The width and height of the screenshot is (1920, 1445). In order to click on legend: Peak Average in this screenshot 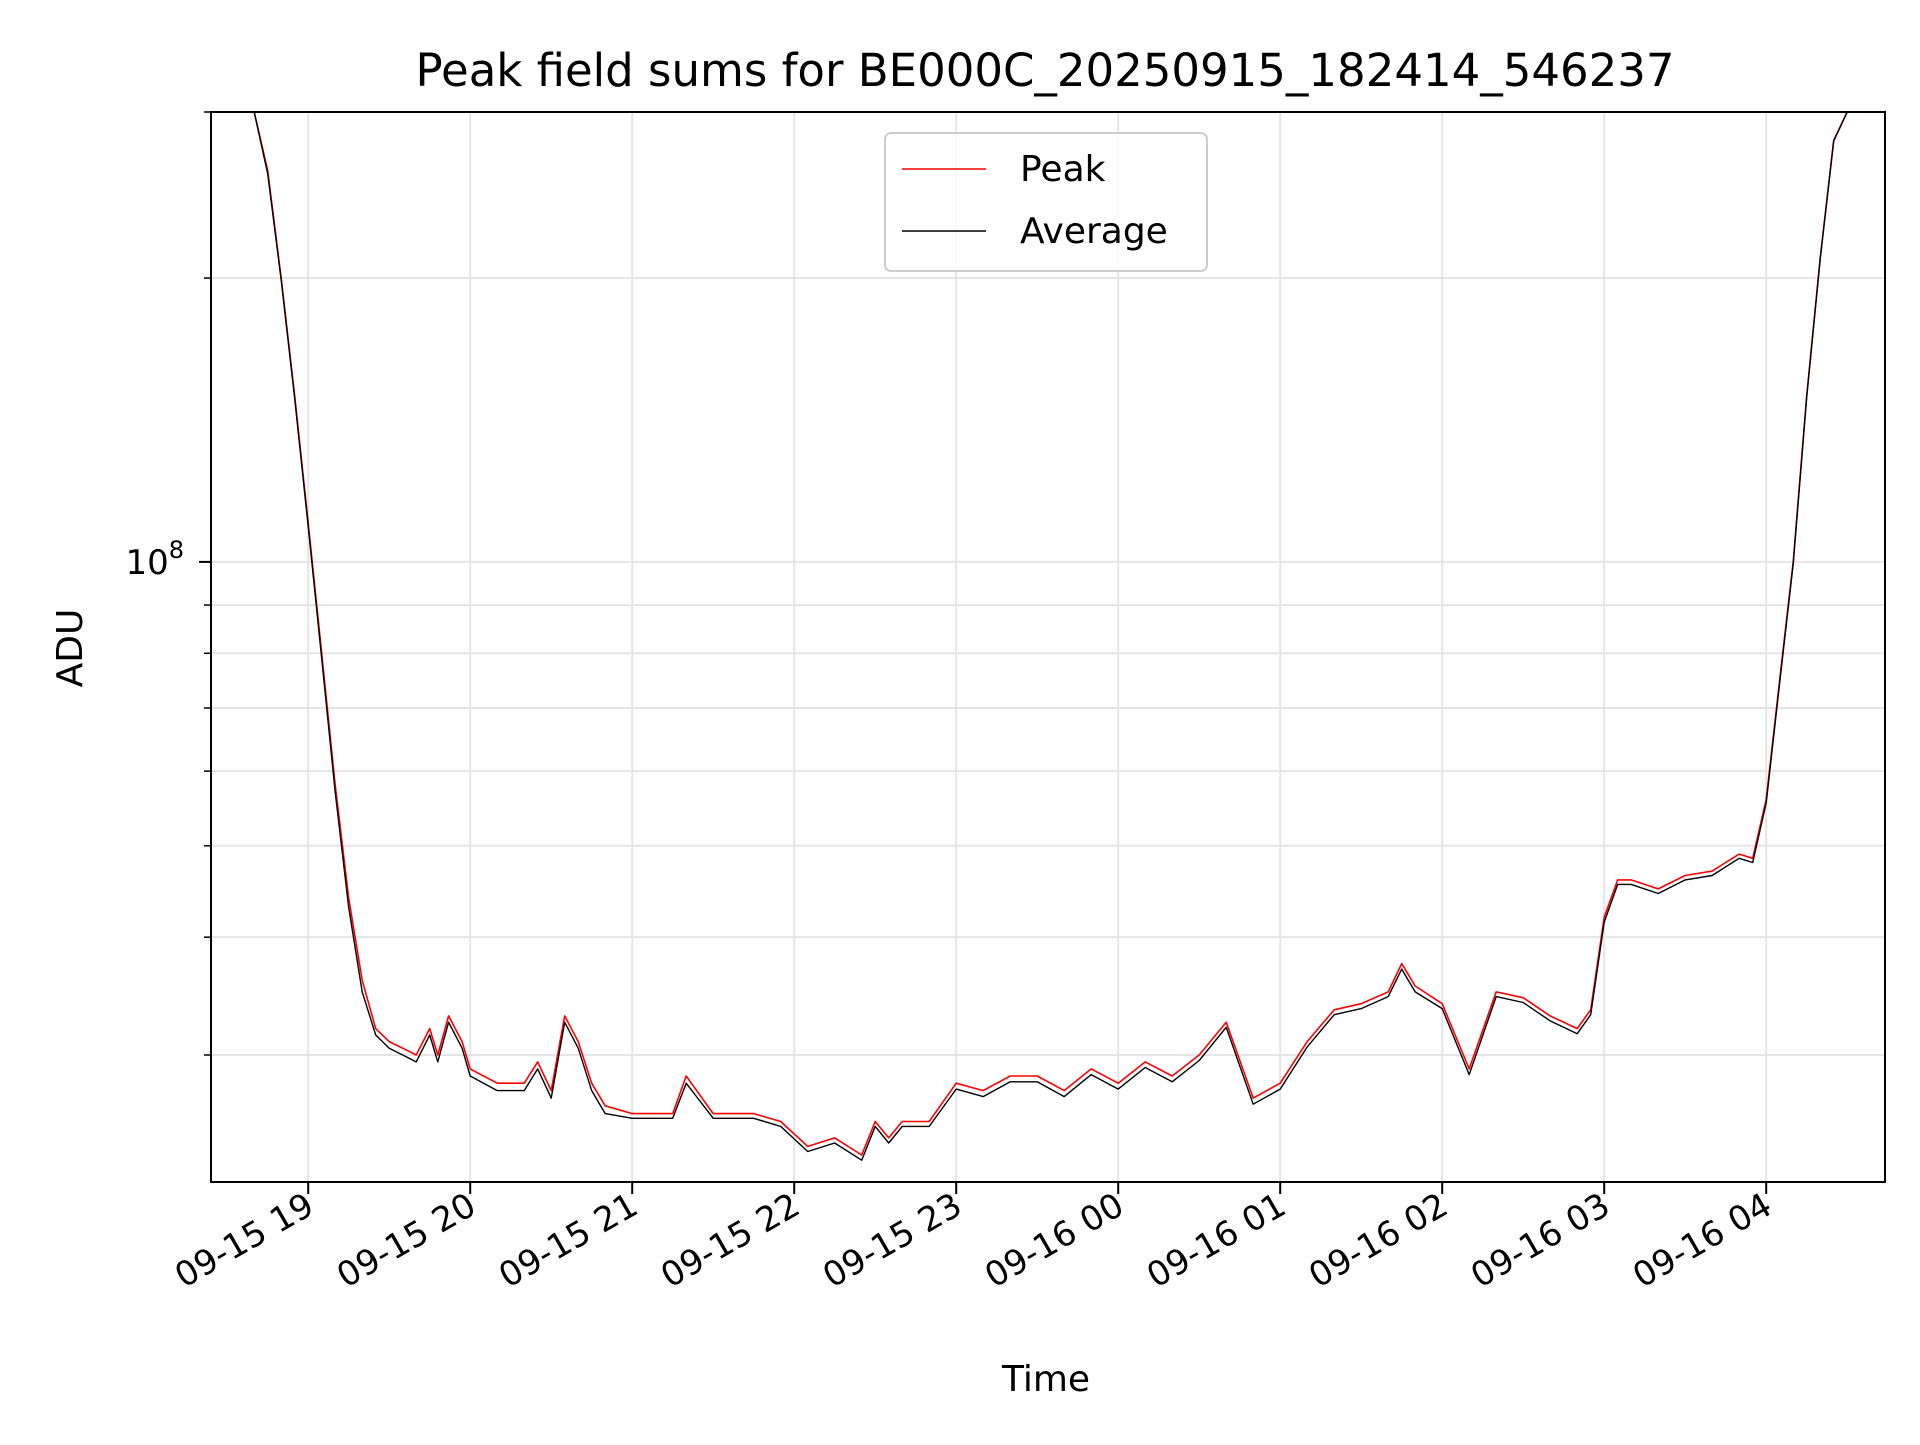, I will do `click(1046, 202)`.